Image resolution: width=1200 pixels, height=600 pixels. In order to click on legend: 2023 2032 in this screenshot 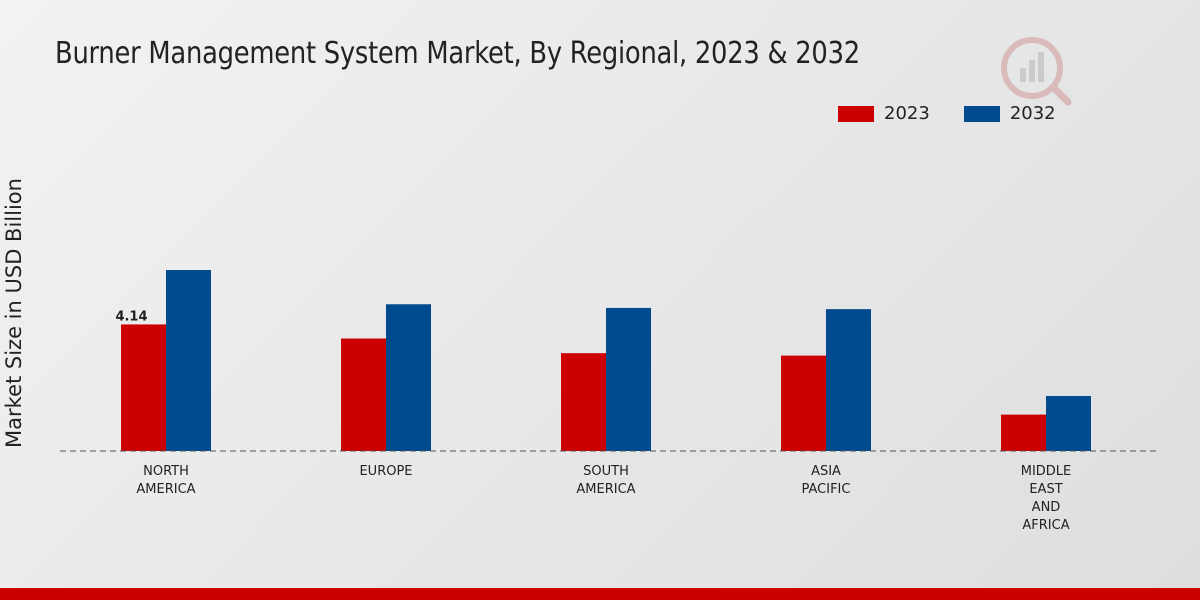, I will do `click(964, 113)`.